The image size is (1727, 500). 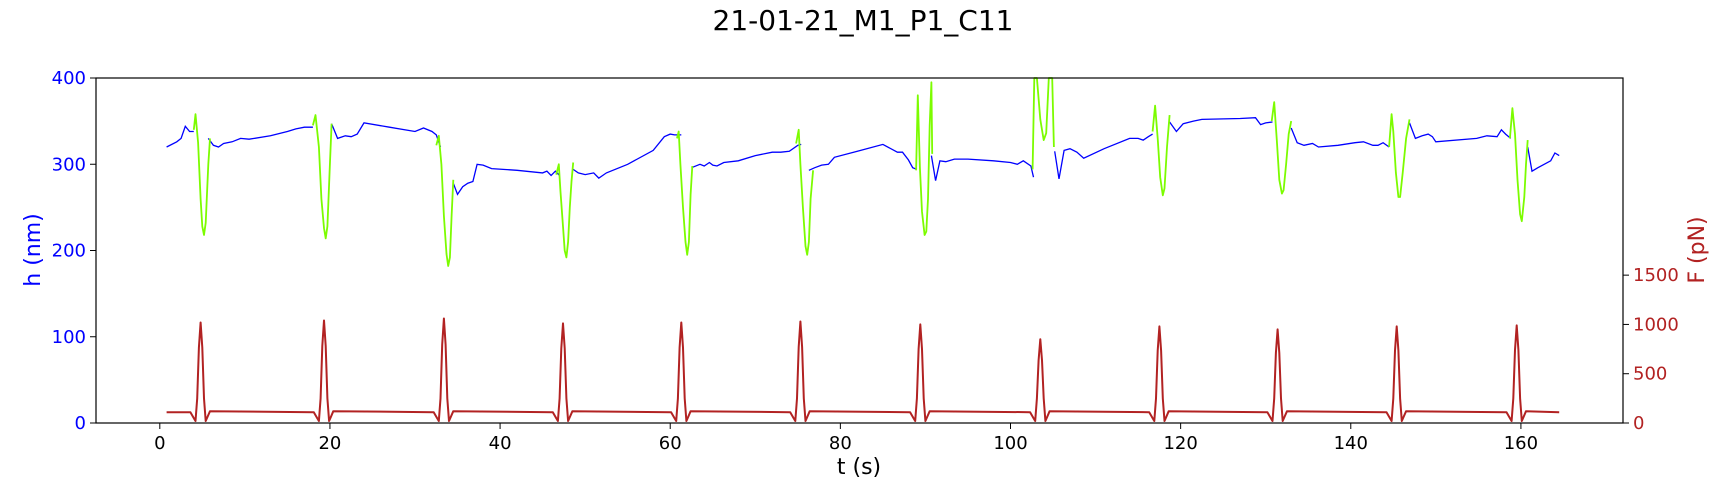 What do you see at coordinates (840, 443) in the screenshot?
I see `x-tick-label: 80` at bounding box center [840, 443].